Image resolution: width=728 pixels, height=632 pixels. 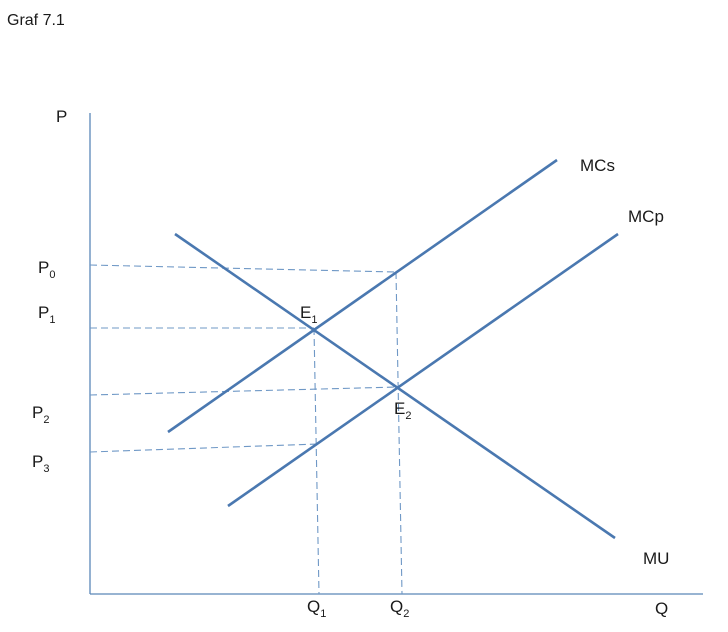 I want to click on mu-label: MU, so click(x=656, y=558).